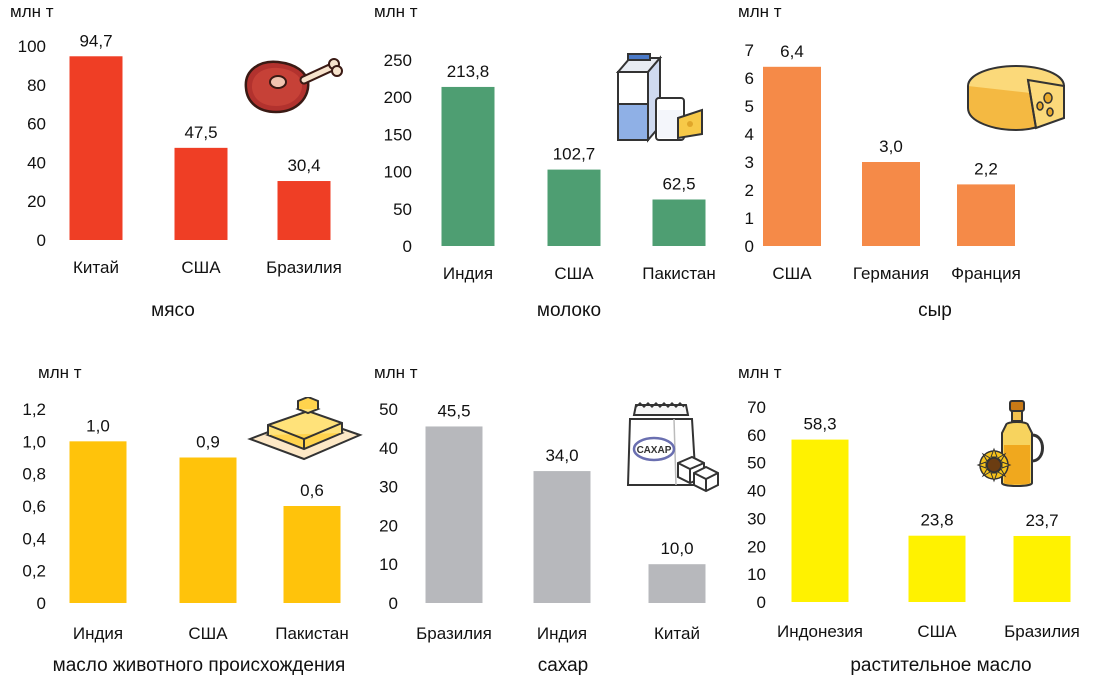 This screenshot has height=678, width=1099. Describe the element at coordinates (95, 40) in the screenshot. I see `bar-value-label: 94,7` at that location.